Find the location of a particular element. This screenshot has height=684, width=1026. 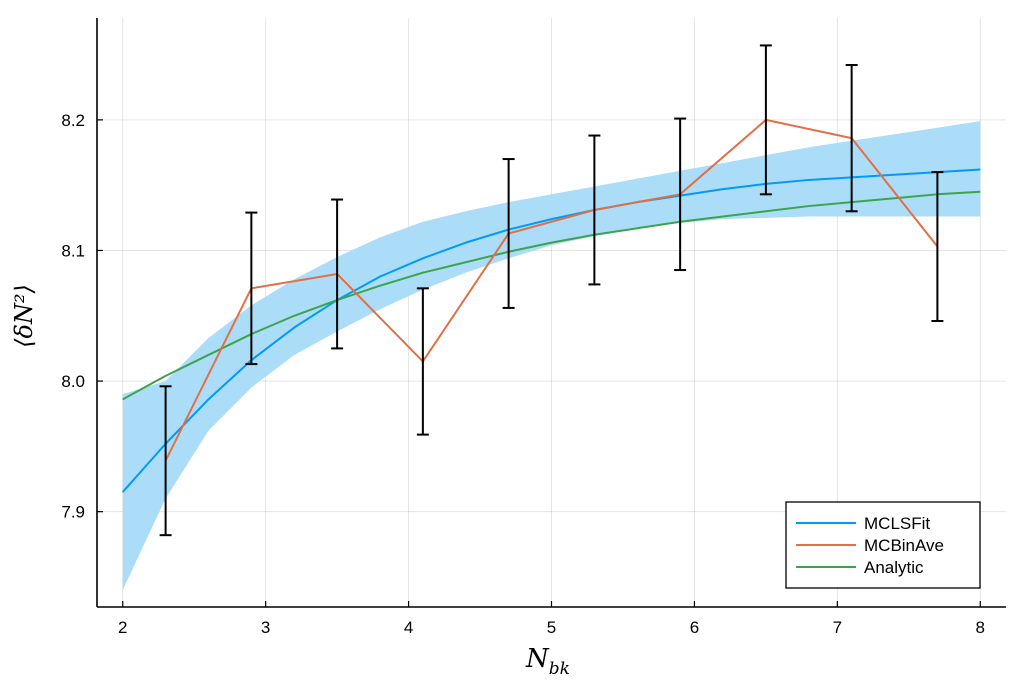

x-tick-label: 7 is located at coordinates (837, 627).